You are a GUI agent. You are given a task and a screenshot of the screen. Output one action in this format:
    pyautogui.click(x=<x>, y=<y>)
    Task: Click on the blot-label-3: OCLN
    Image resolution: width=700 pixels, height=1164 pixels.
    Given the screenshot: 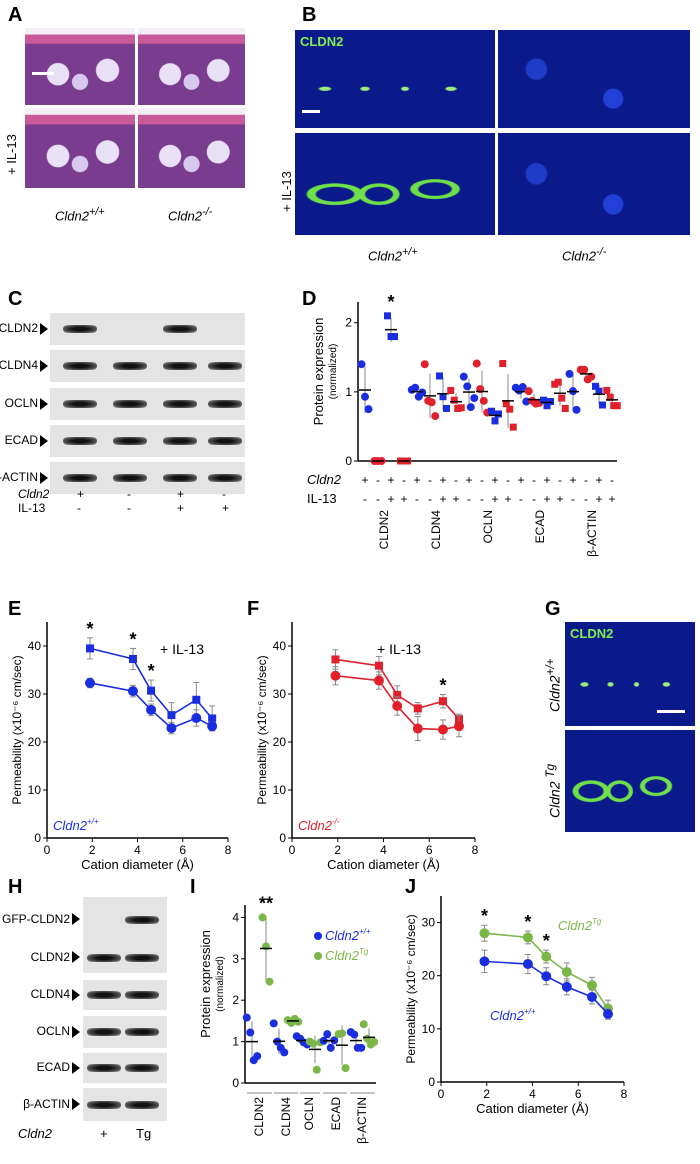 What is the action you would take?
    pyautogui.click(x=58, y=1031)
    